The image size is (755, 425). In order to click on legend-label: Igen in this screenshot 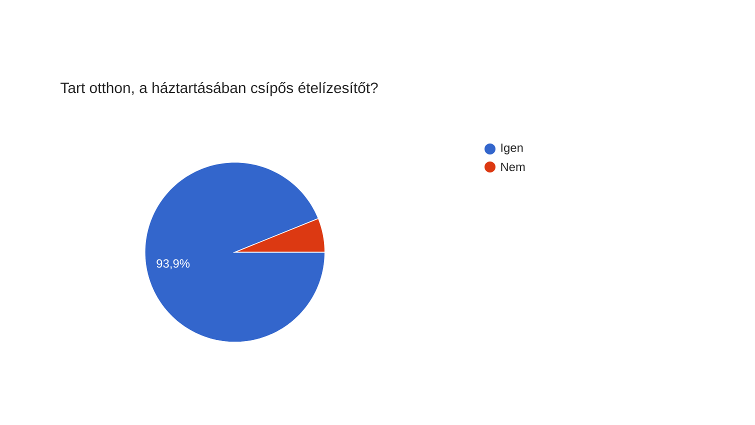, I will do `click(512, 149)`.